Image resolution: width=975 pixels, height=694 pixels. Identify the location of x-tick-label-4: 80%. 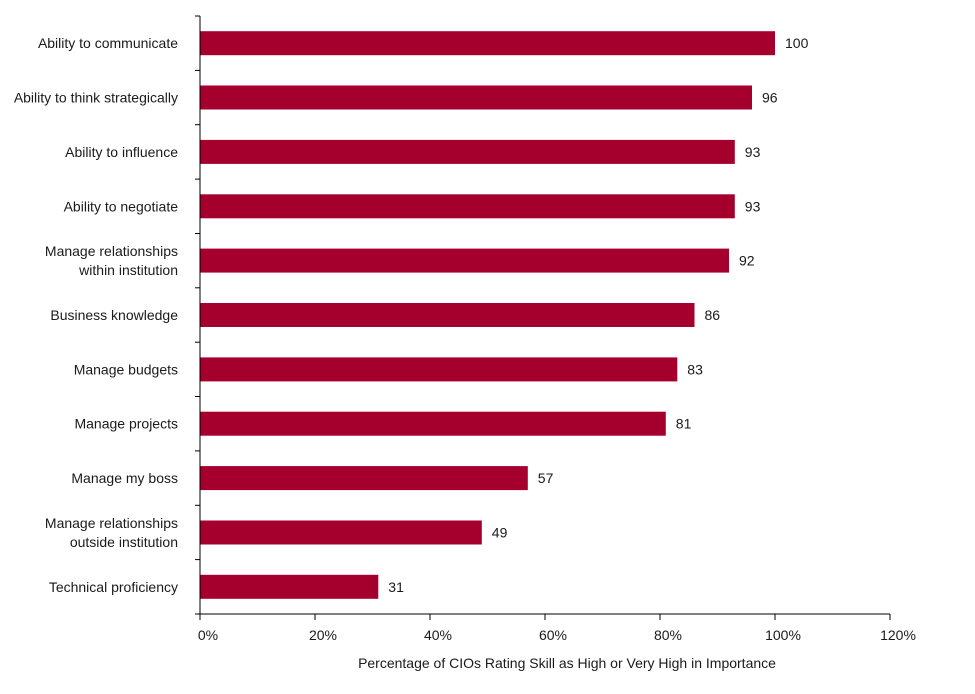
(668, 635).